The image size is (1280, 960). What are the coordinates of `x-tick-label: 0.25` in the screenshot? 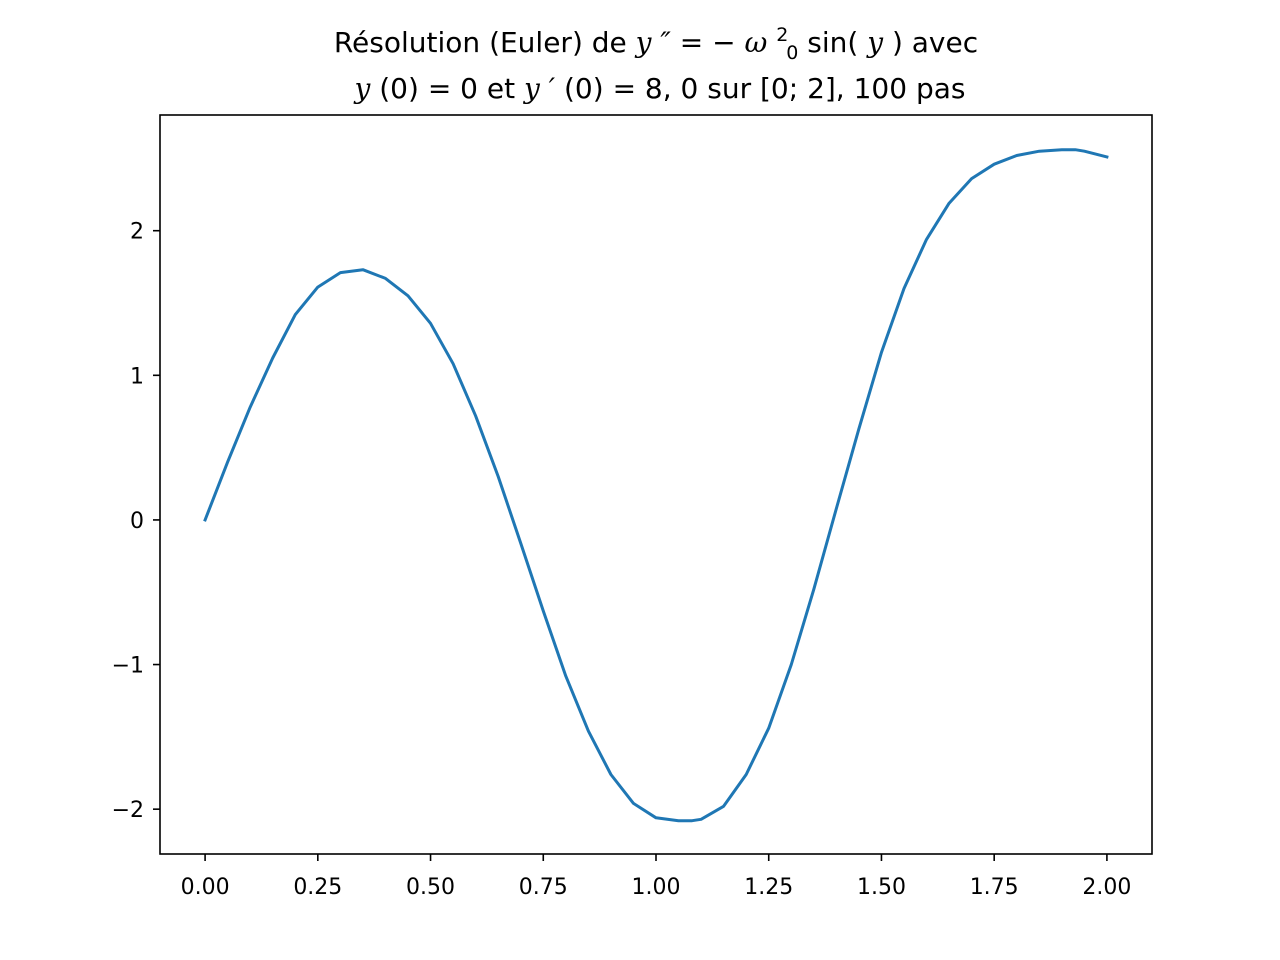 It's located at (317, 887).